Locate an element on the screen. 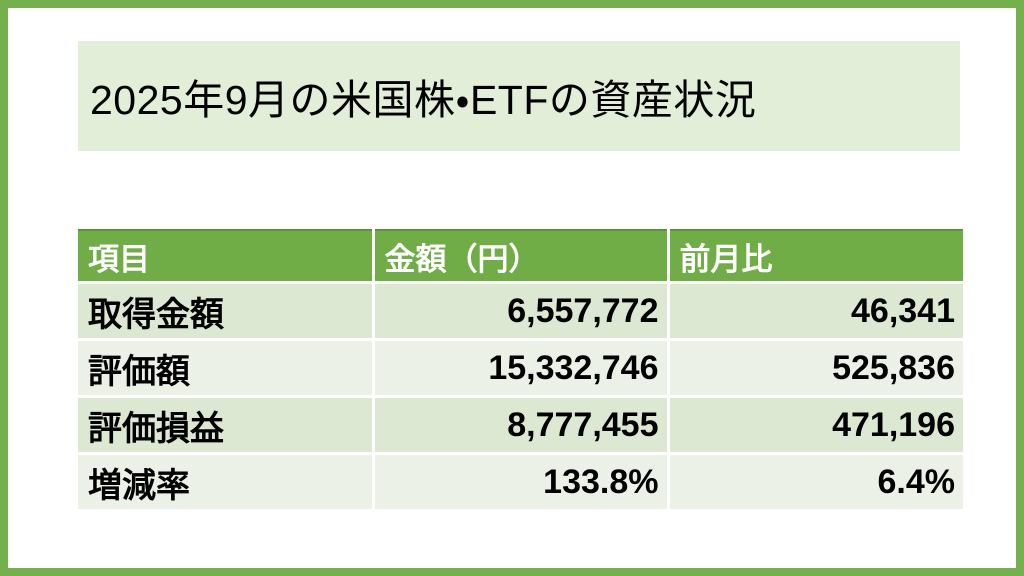  column-header-item: 項目 is located at coordinates (225, 256).